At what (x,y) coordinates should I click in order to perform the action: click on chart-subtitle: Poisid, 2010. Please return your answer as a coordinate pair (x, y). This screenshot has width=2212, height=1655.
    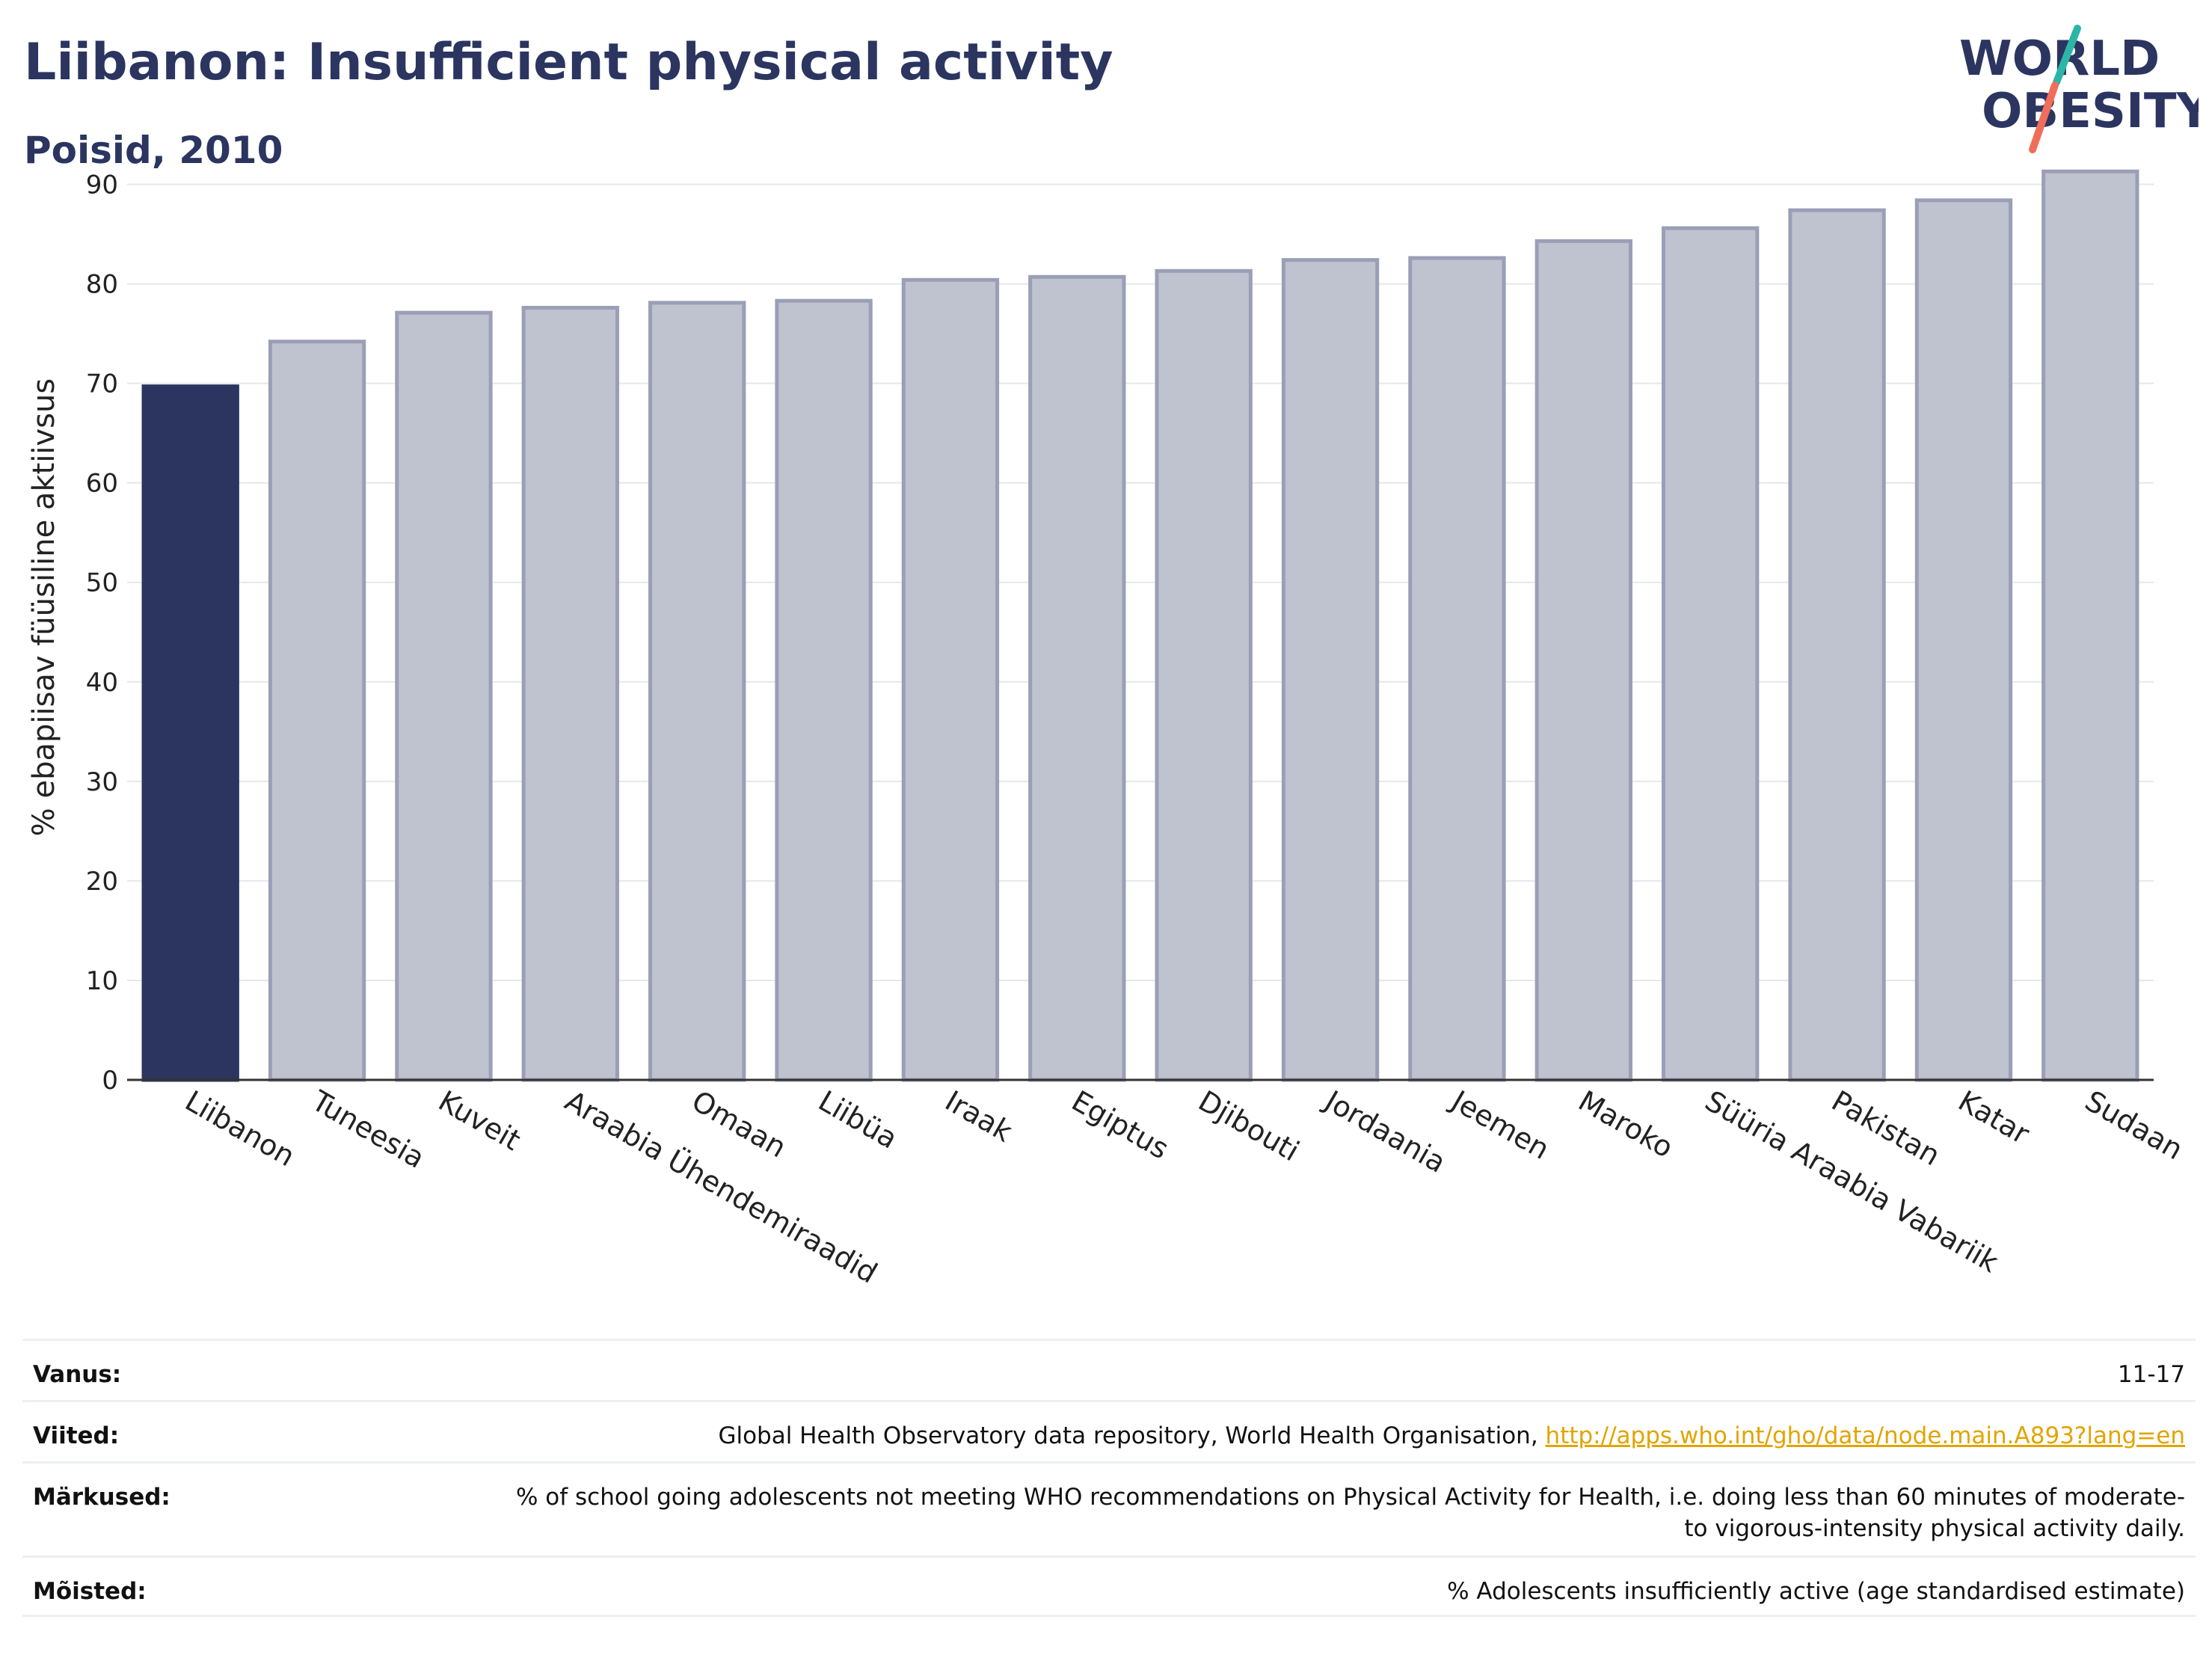
    Looking at the image, I should click on (153, 150).